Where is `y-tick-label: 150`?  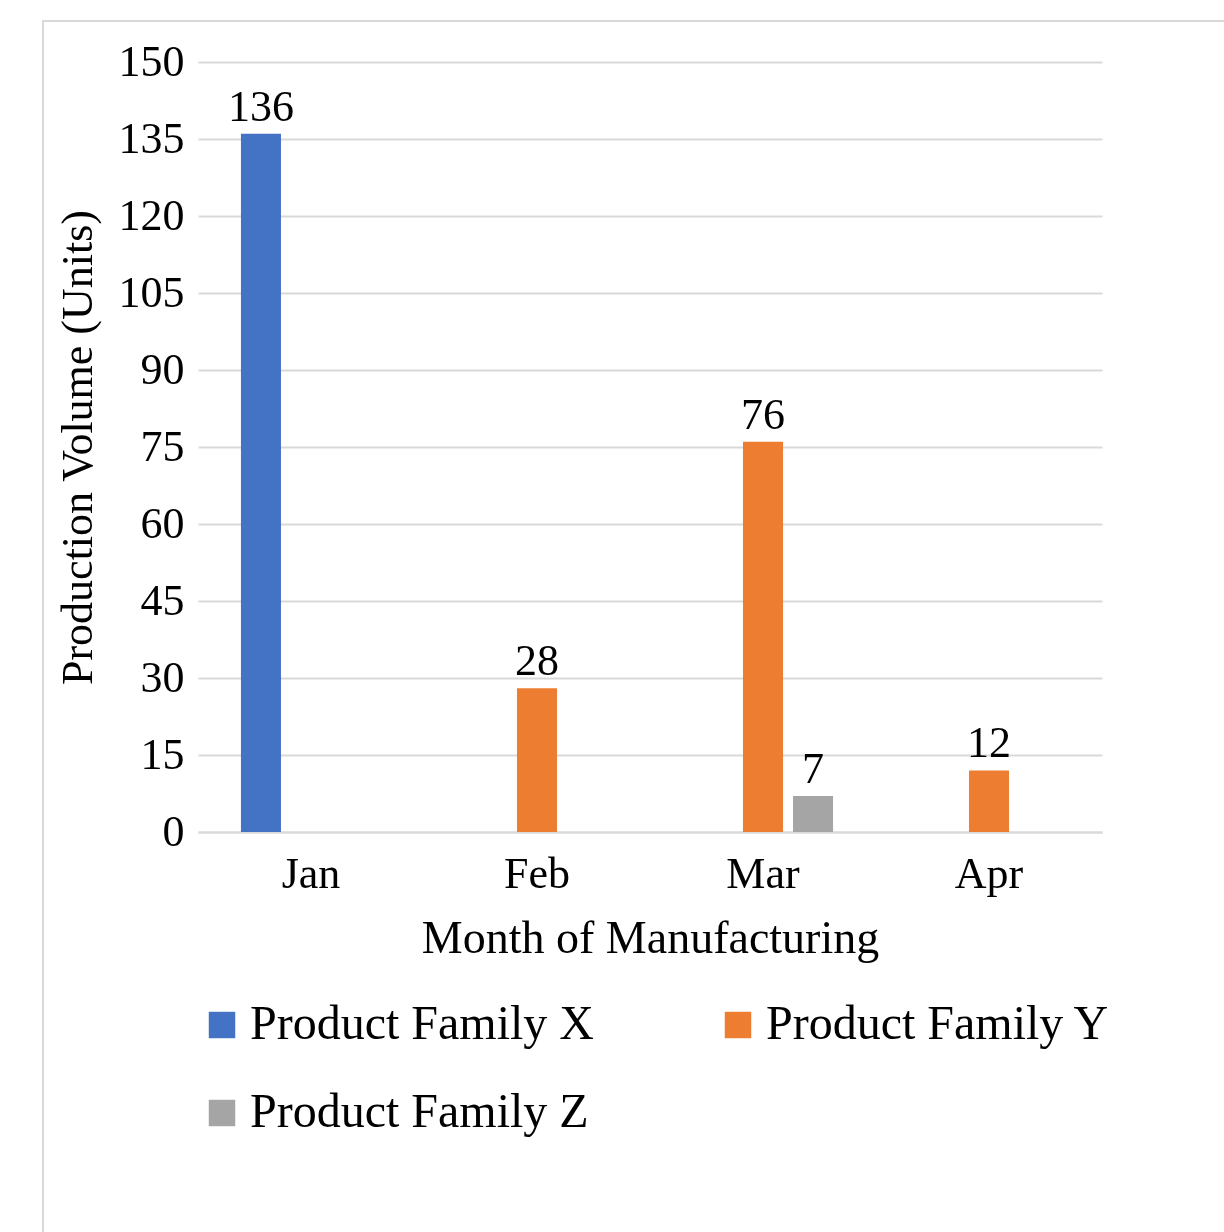 y-tick-label: 150 is located at coordinates (151, 61).